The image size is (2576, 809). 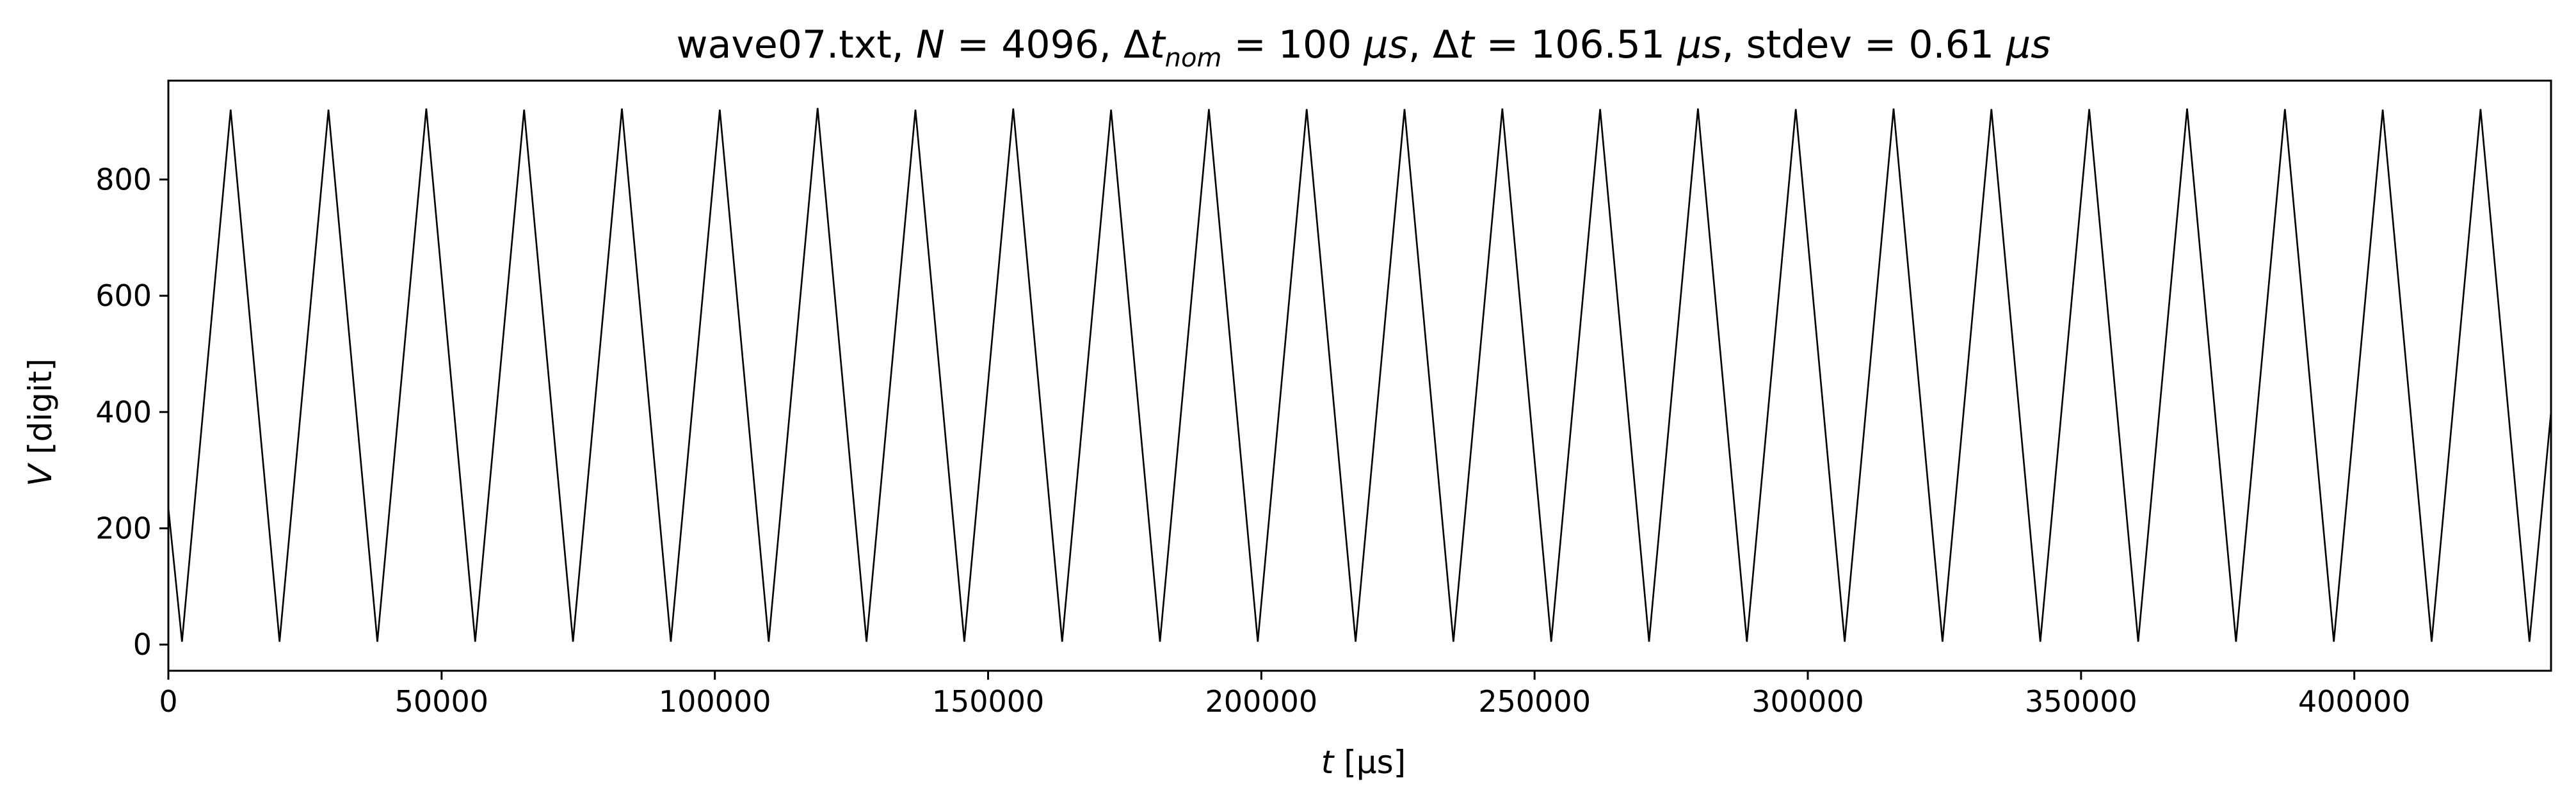 I want to click on x-tick-label: 350000, so click(x=2081, y=701).